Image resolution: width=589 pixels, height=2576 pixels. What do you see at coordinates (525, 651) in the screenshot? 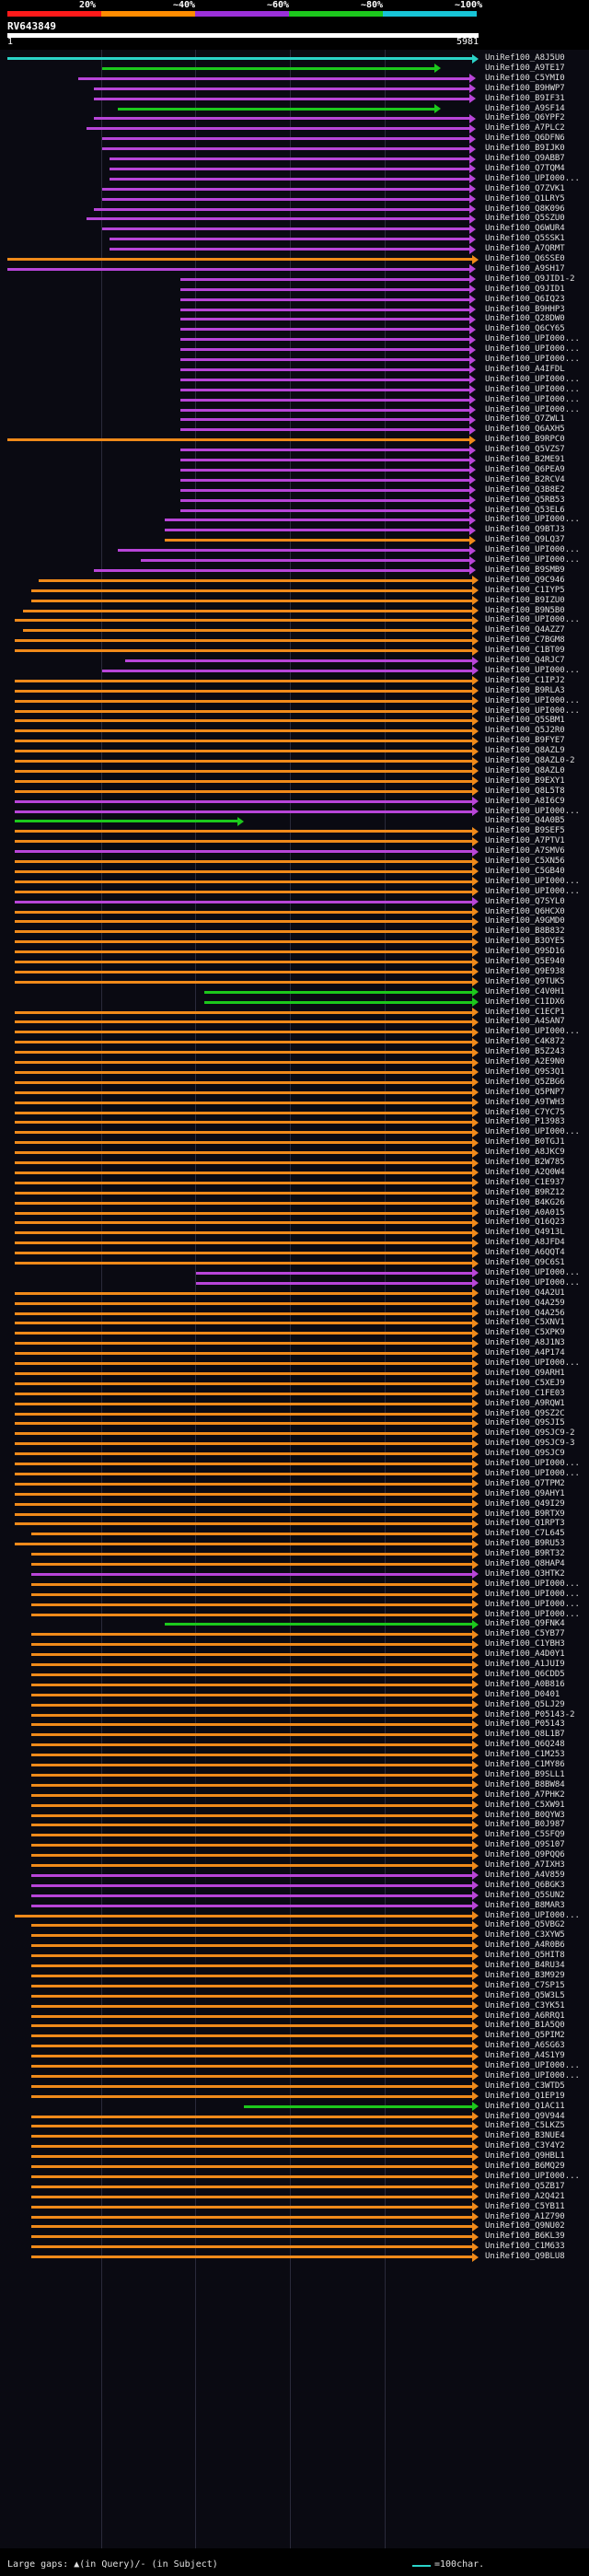
I see `hit-label: UniRef100_C1BT09` at bounding box center [525, 651].